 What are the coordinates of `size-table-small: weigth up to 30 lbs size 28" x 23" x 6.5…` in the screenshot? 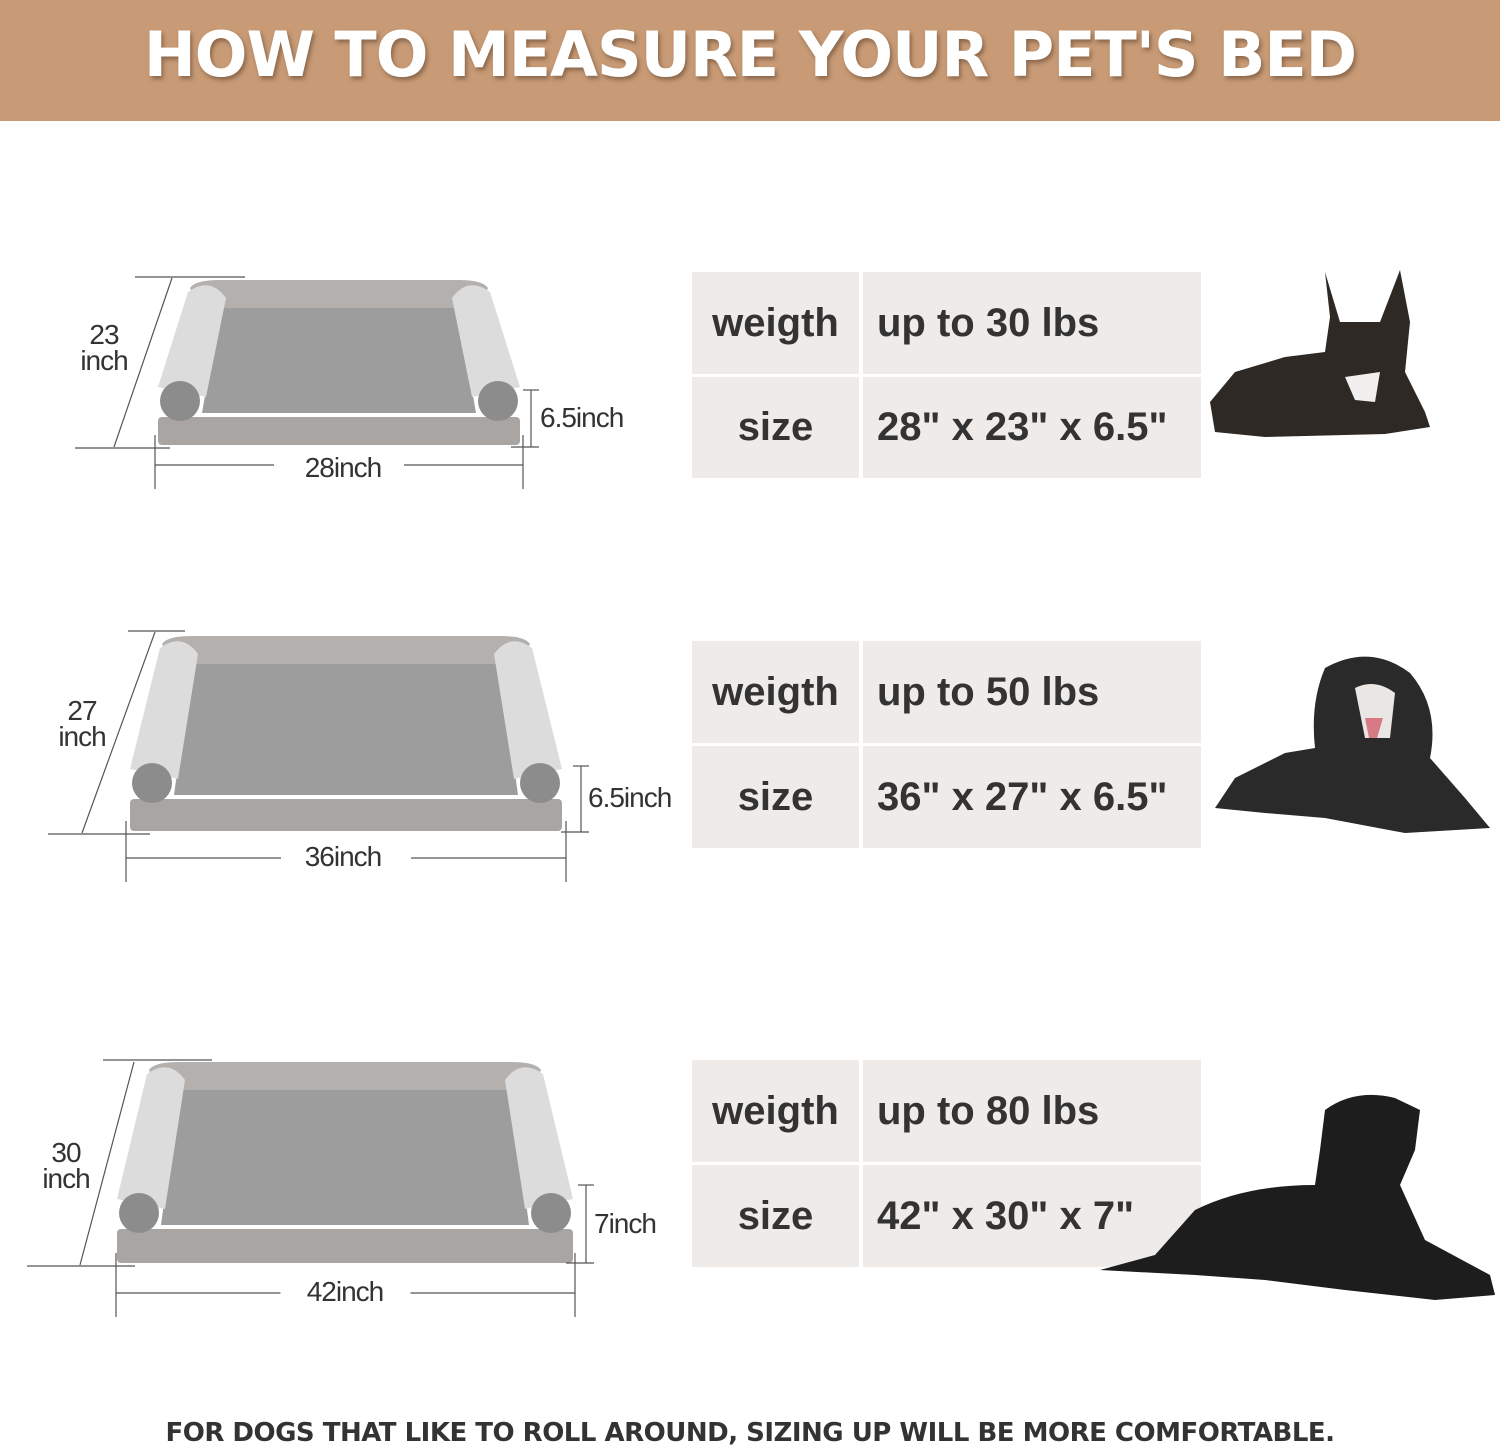 It's located at (946, 375).